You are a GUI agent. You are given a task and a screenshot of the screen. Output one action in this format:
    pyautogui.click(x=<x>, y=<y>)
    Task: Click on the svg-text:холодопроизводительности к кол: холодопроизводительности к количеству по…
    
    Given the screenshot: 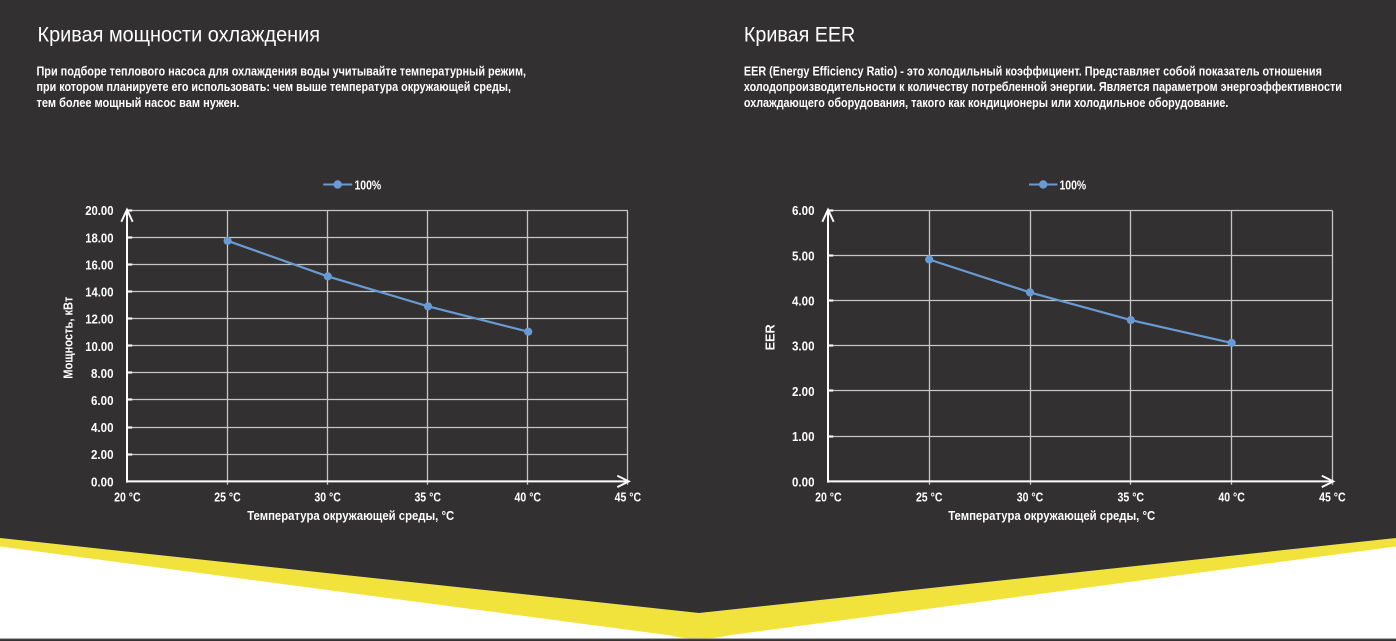 What is the action you would take?
    pyautogui.click(x=1043, y=86)
    